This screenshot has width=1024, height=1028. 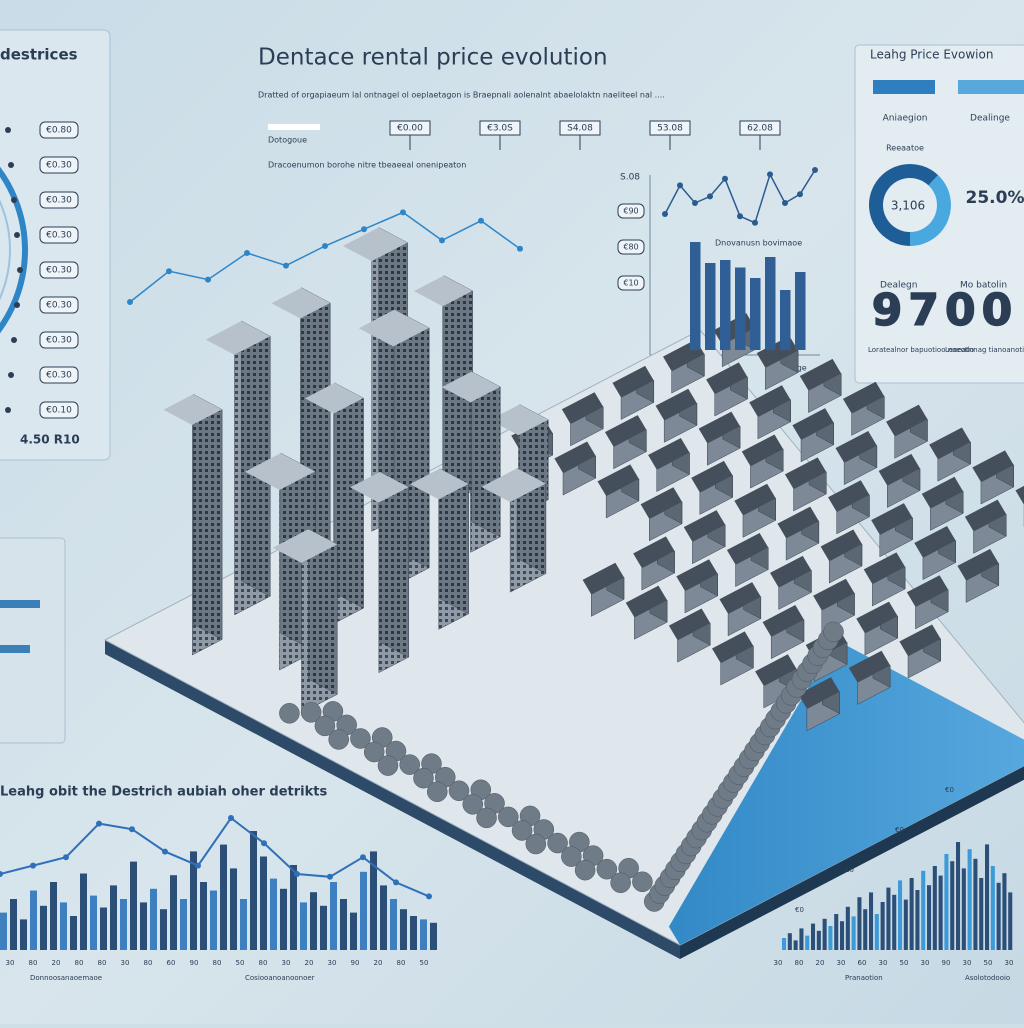 I want to click on line, so click(x=215, y=857).